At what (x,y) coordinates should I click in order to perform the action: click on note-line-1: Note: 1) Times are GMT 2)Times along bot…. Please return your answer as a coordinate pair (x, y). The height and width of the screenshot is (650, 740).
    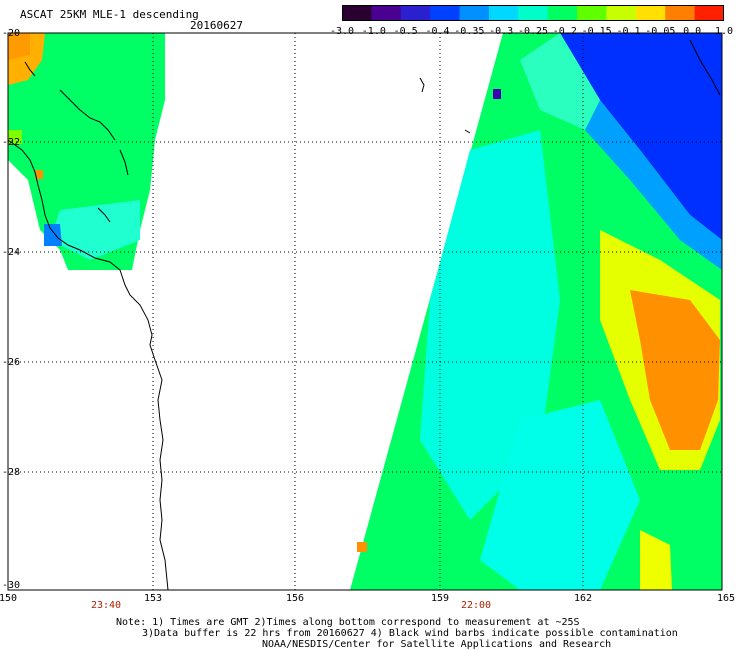
    Looking at the image, I should click on (348, 622).